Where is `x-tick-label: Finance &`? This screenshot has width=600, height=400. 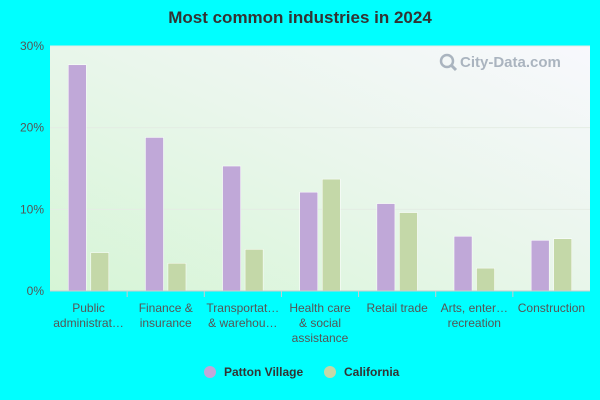
x-tick-label: Finance & is located at coordinates (166, 308).